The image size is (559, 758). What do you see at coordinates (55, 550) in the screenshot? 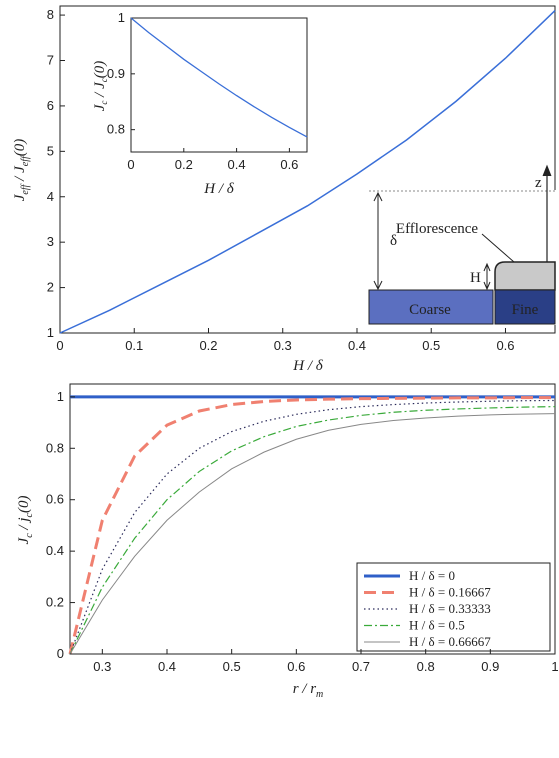
I see `bottom-chart-ytick-label: 0.4` at bounding box center [55, 550].